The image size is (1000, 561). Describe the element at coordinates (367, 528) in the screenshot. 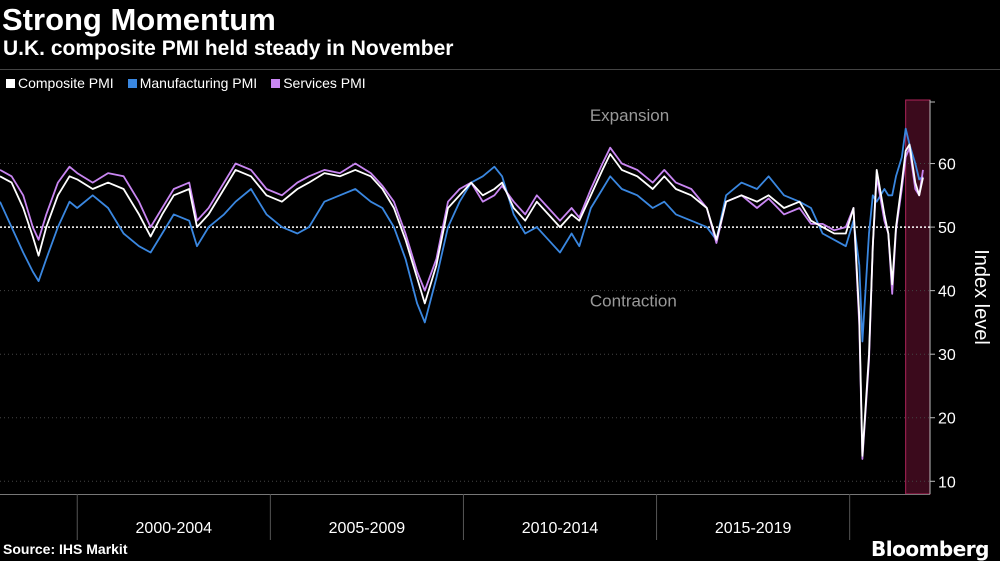

I see `x-group-label-2005-2009: 2005-2009` at that location.